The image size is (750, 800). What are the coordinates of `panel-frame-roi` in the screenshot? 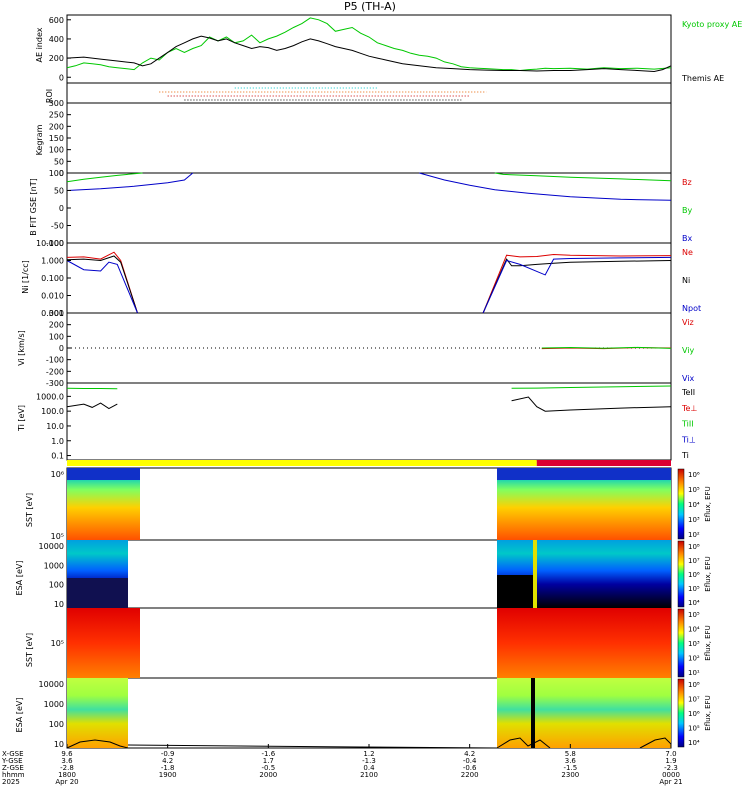 It's located at (369, 93).